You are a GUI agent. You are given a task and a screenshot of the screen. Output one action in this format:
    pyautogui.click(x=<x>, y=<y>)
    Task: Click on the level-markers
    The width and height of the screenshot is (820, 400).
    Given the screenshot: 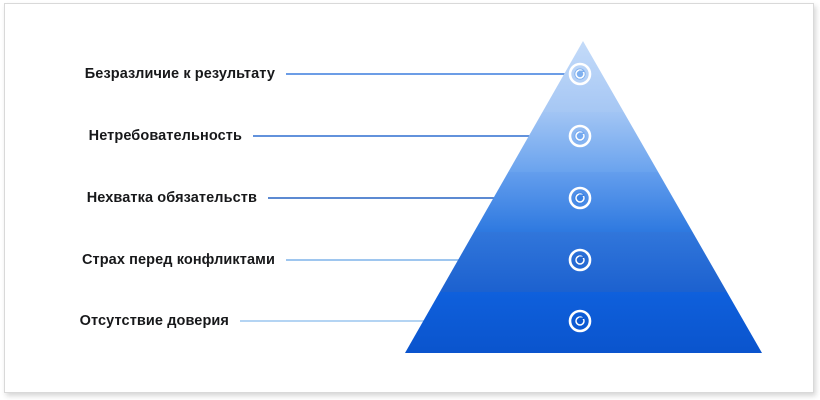 What is the action you would take?
    pyautogui.click(x=580, y=197)
    